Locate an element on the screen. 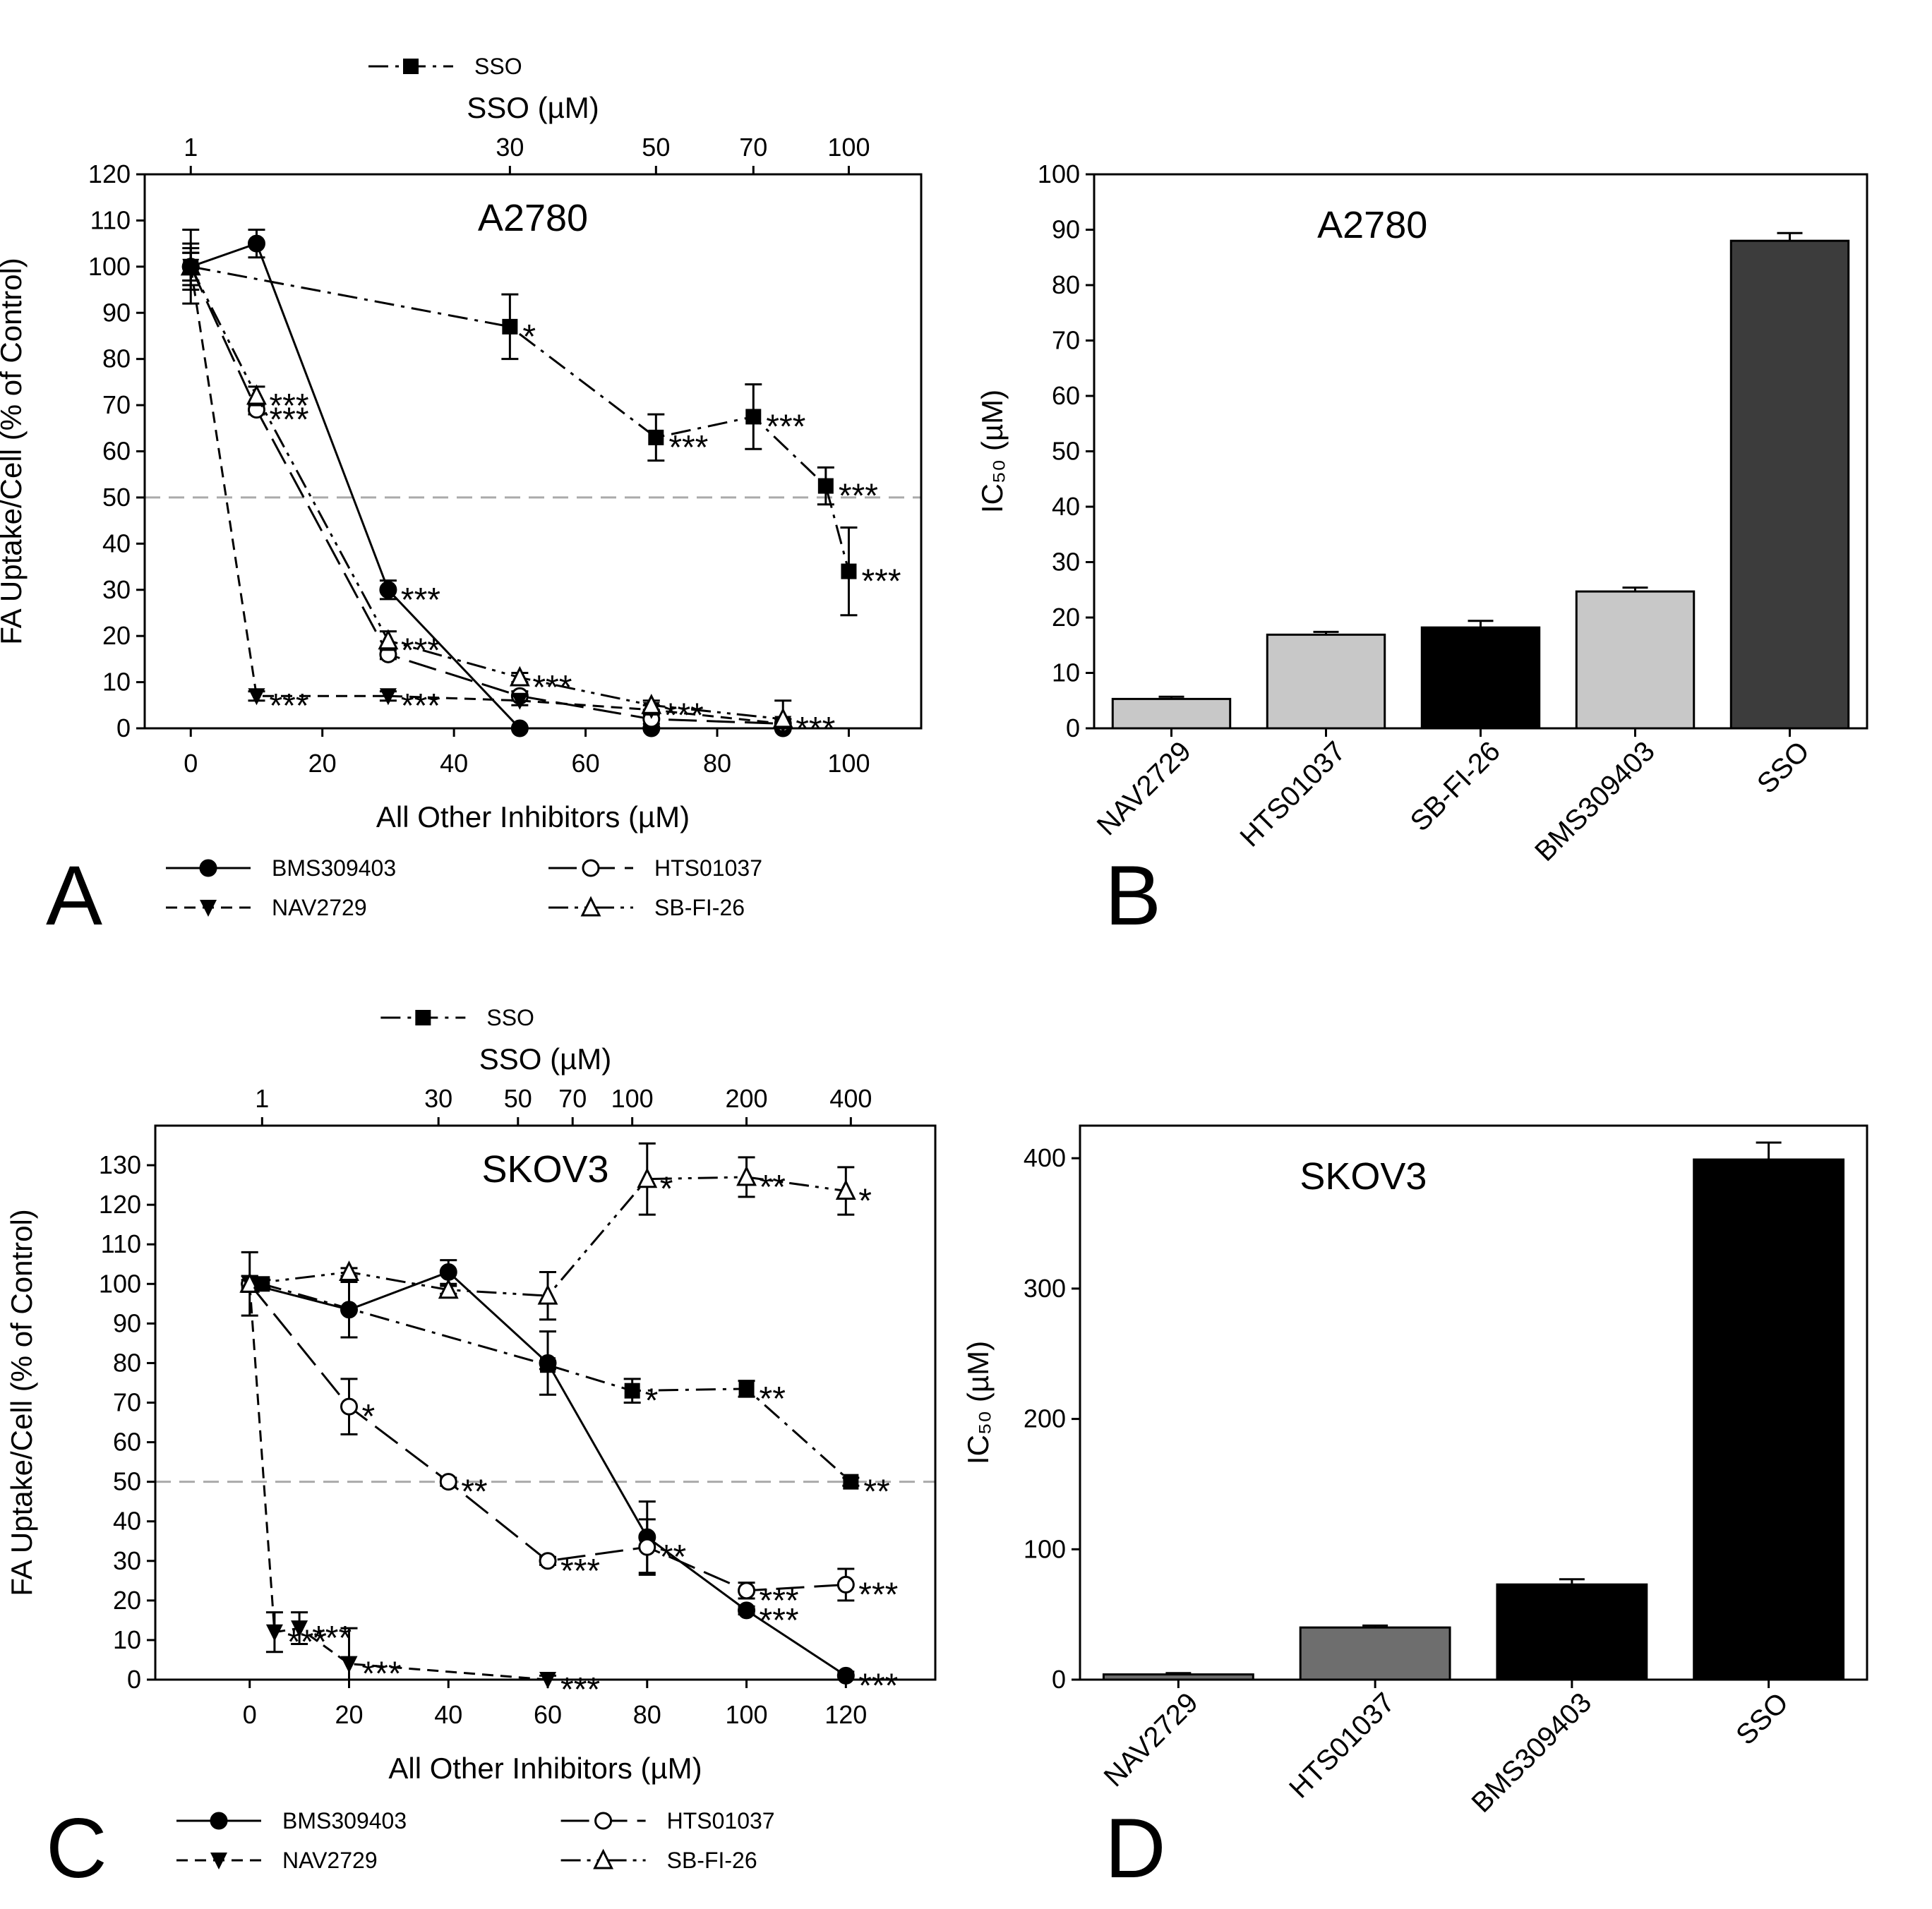  bar-bms309403 is located at coordinates (1572, 1632).